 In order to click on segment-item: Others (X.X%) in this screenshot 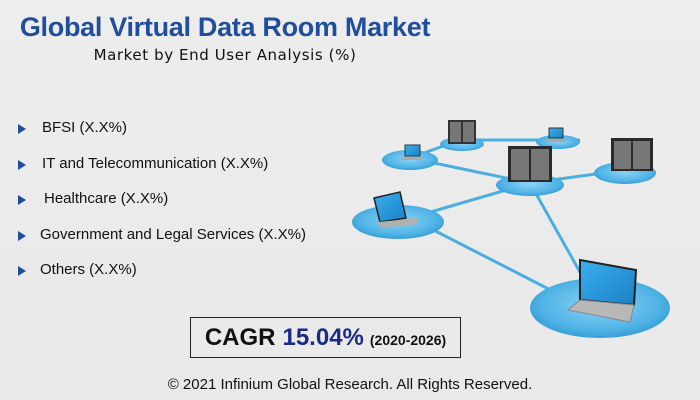, I will do `click(162, 279)`.